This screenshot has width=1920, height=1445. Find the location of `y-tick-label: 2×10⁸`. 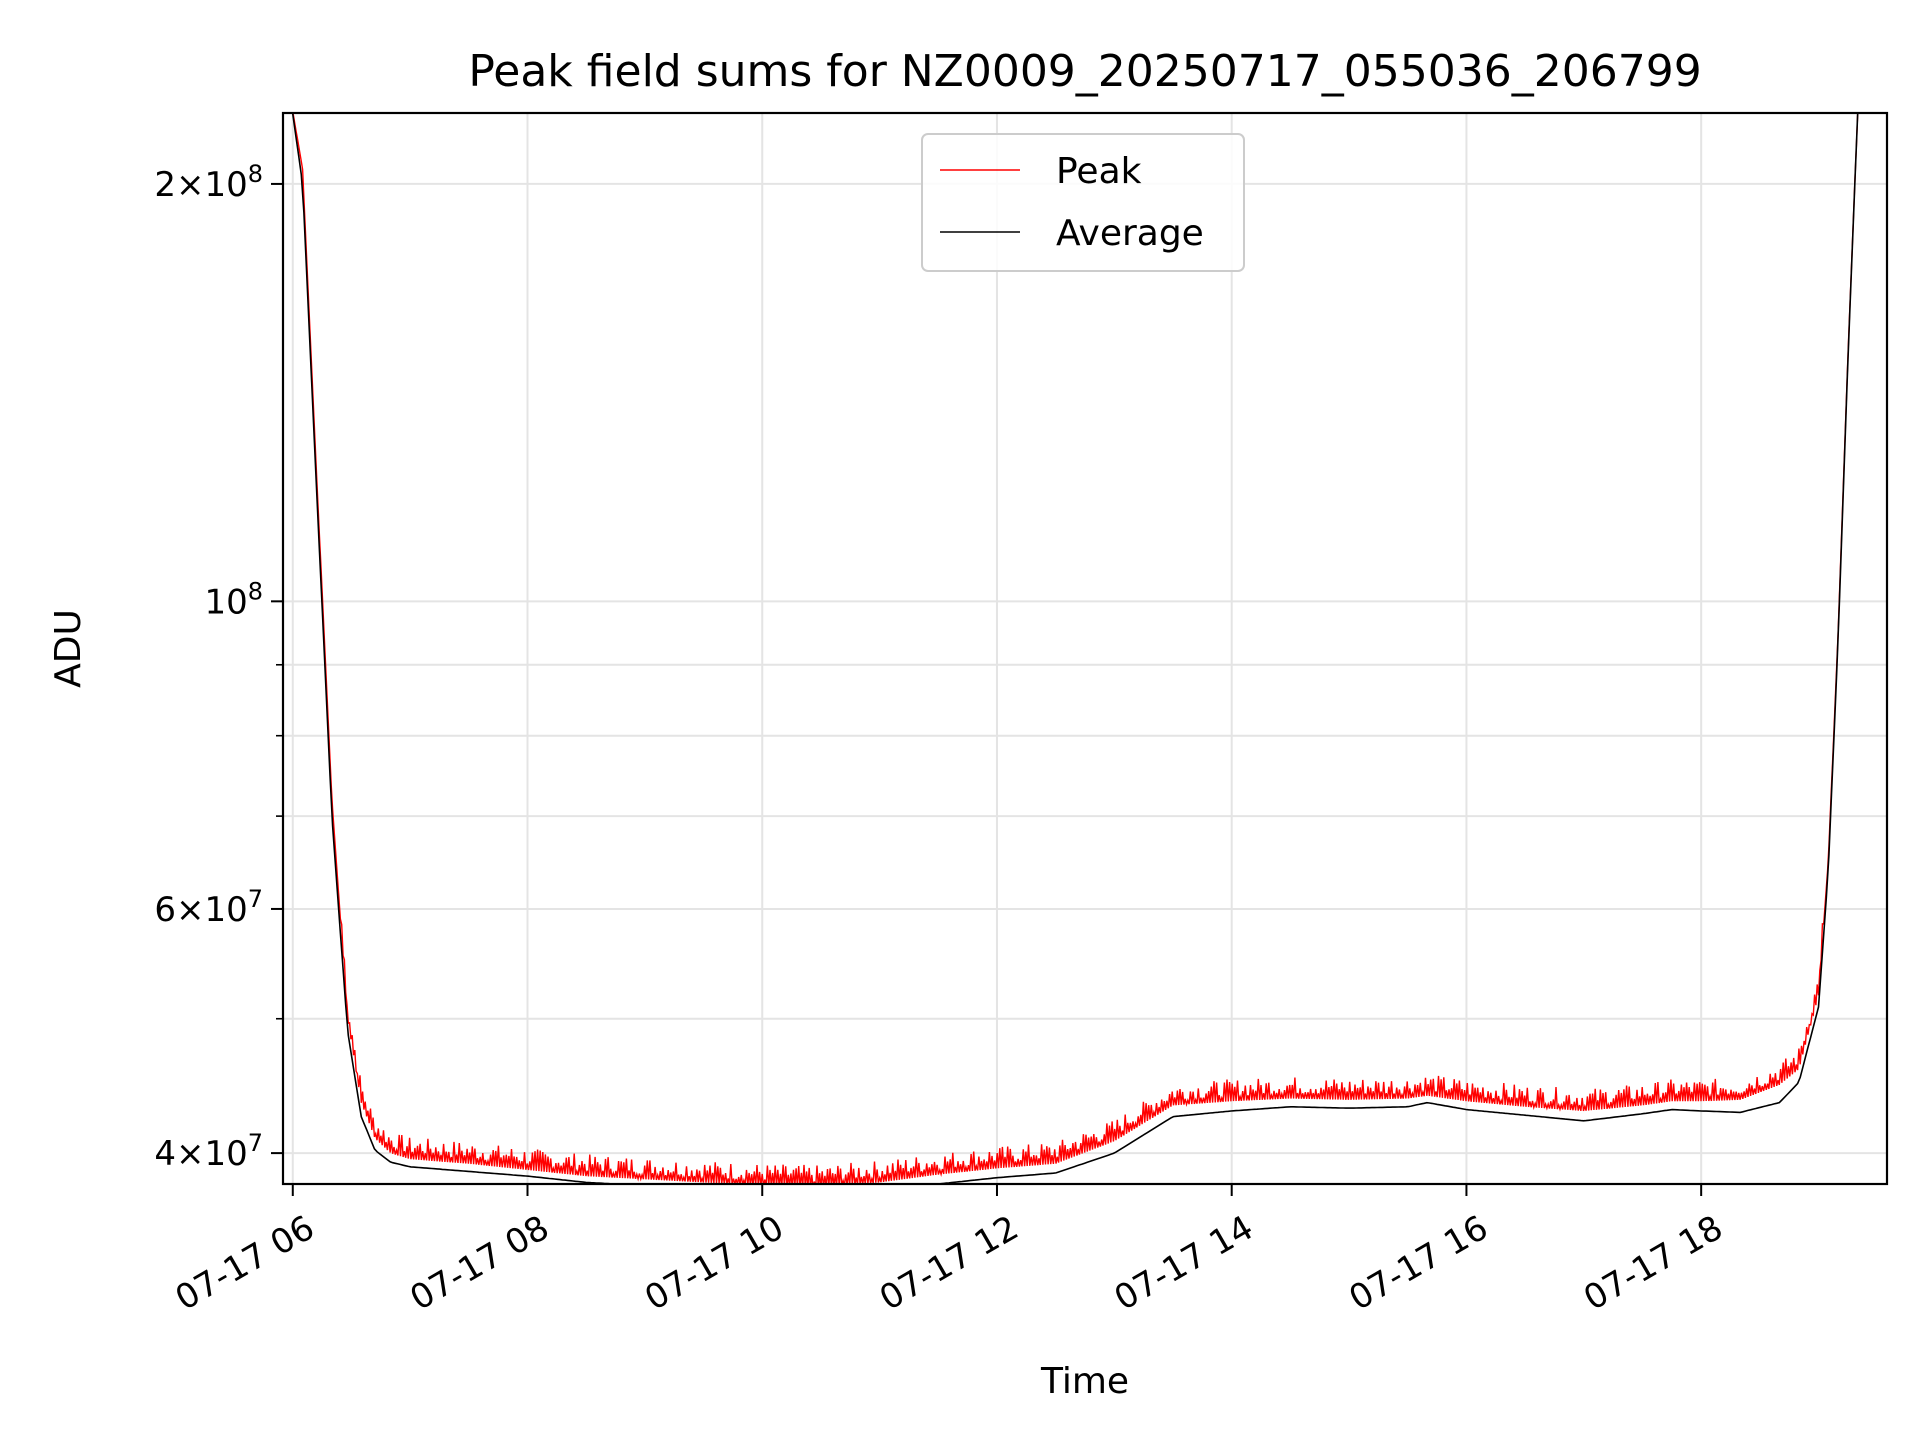

y-tick-label: 2×10⁸ is located at coordinates (208, 182).